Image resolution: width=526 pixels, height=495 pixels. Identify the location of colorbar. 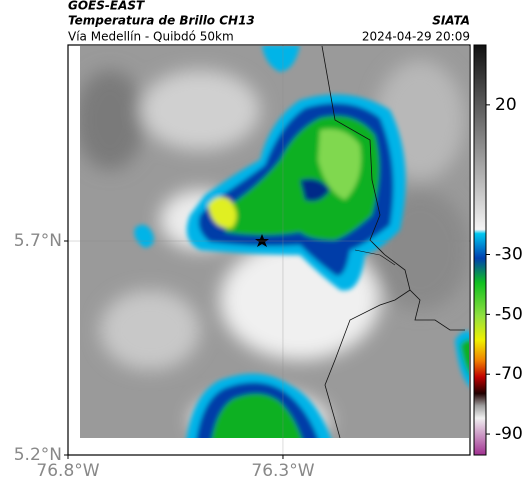
(480, 250).